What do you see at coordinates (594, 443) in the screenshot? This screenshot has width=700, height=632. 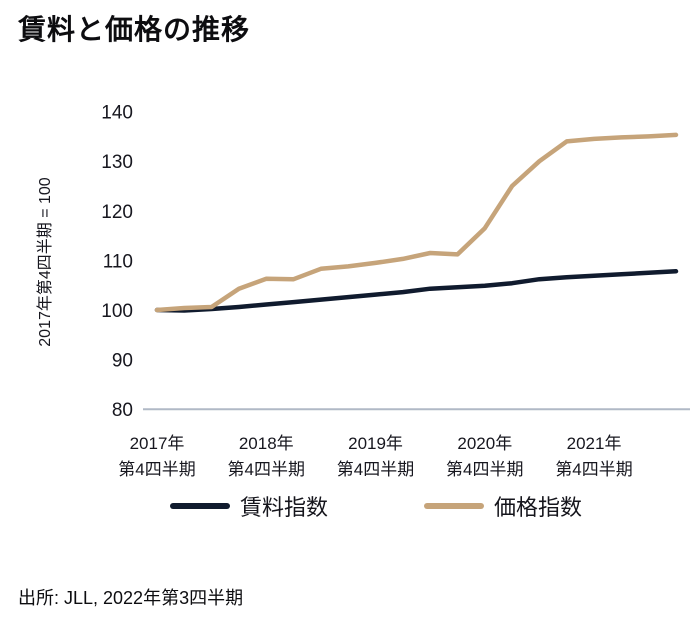 I see `x-tick-label-year: 2021年` at bounding box center [594, 443].